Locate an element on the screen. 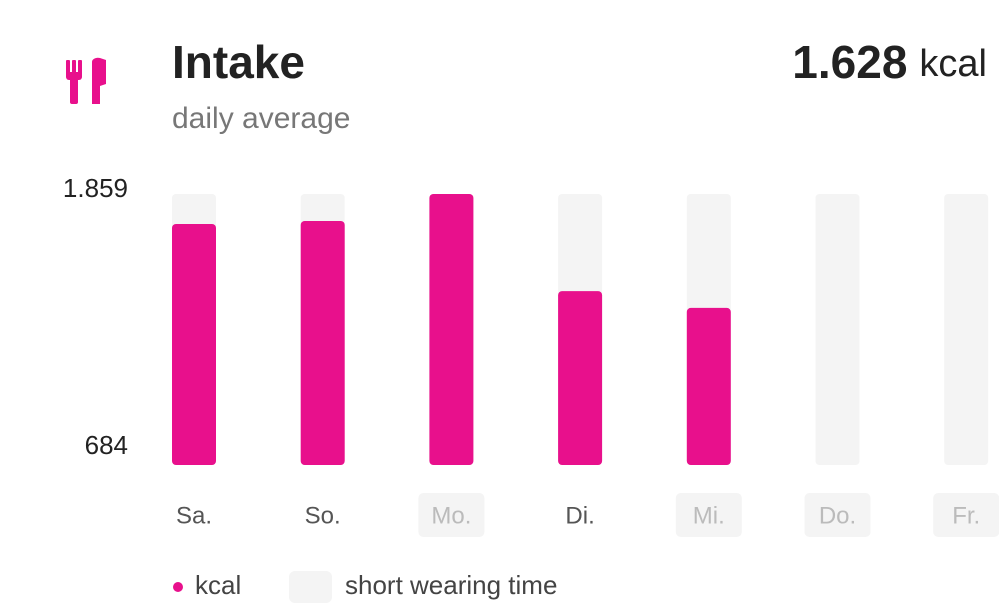 The image size is (999, 614). x-tick-label: Sa. is located at coordinates (194, 515).